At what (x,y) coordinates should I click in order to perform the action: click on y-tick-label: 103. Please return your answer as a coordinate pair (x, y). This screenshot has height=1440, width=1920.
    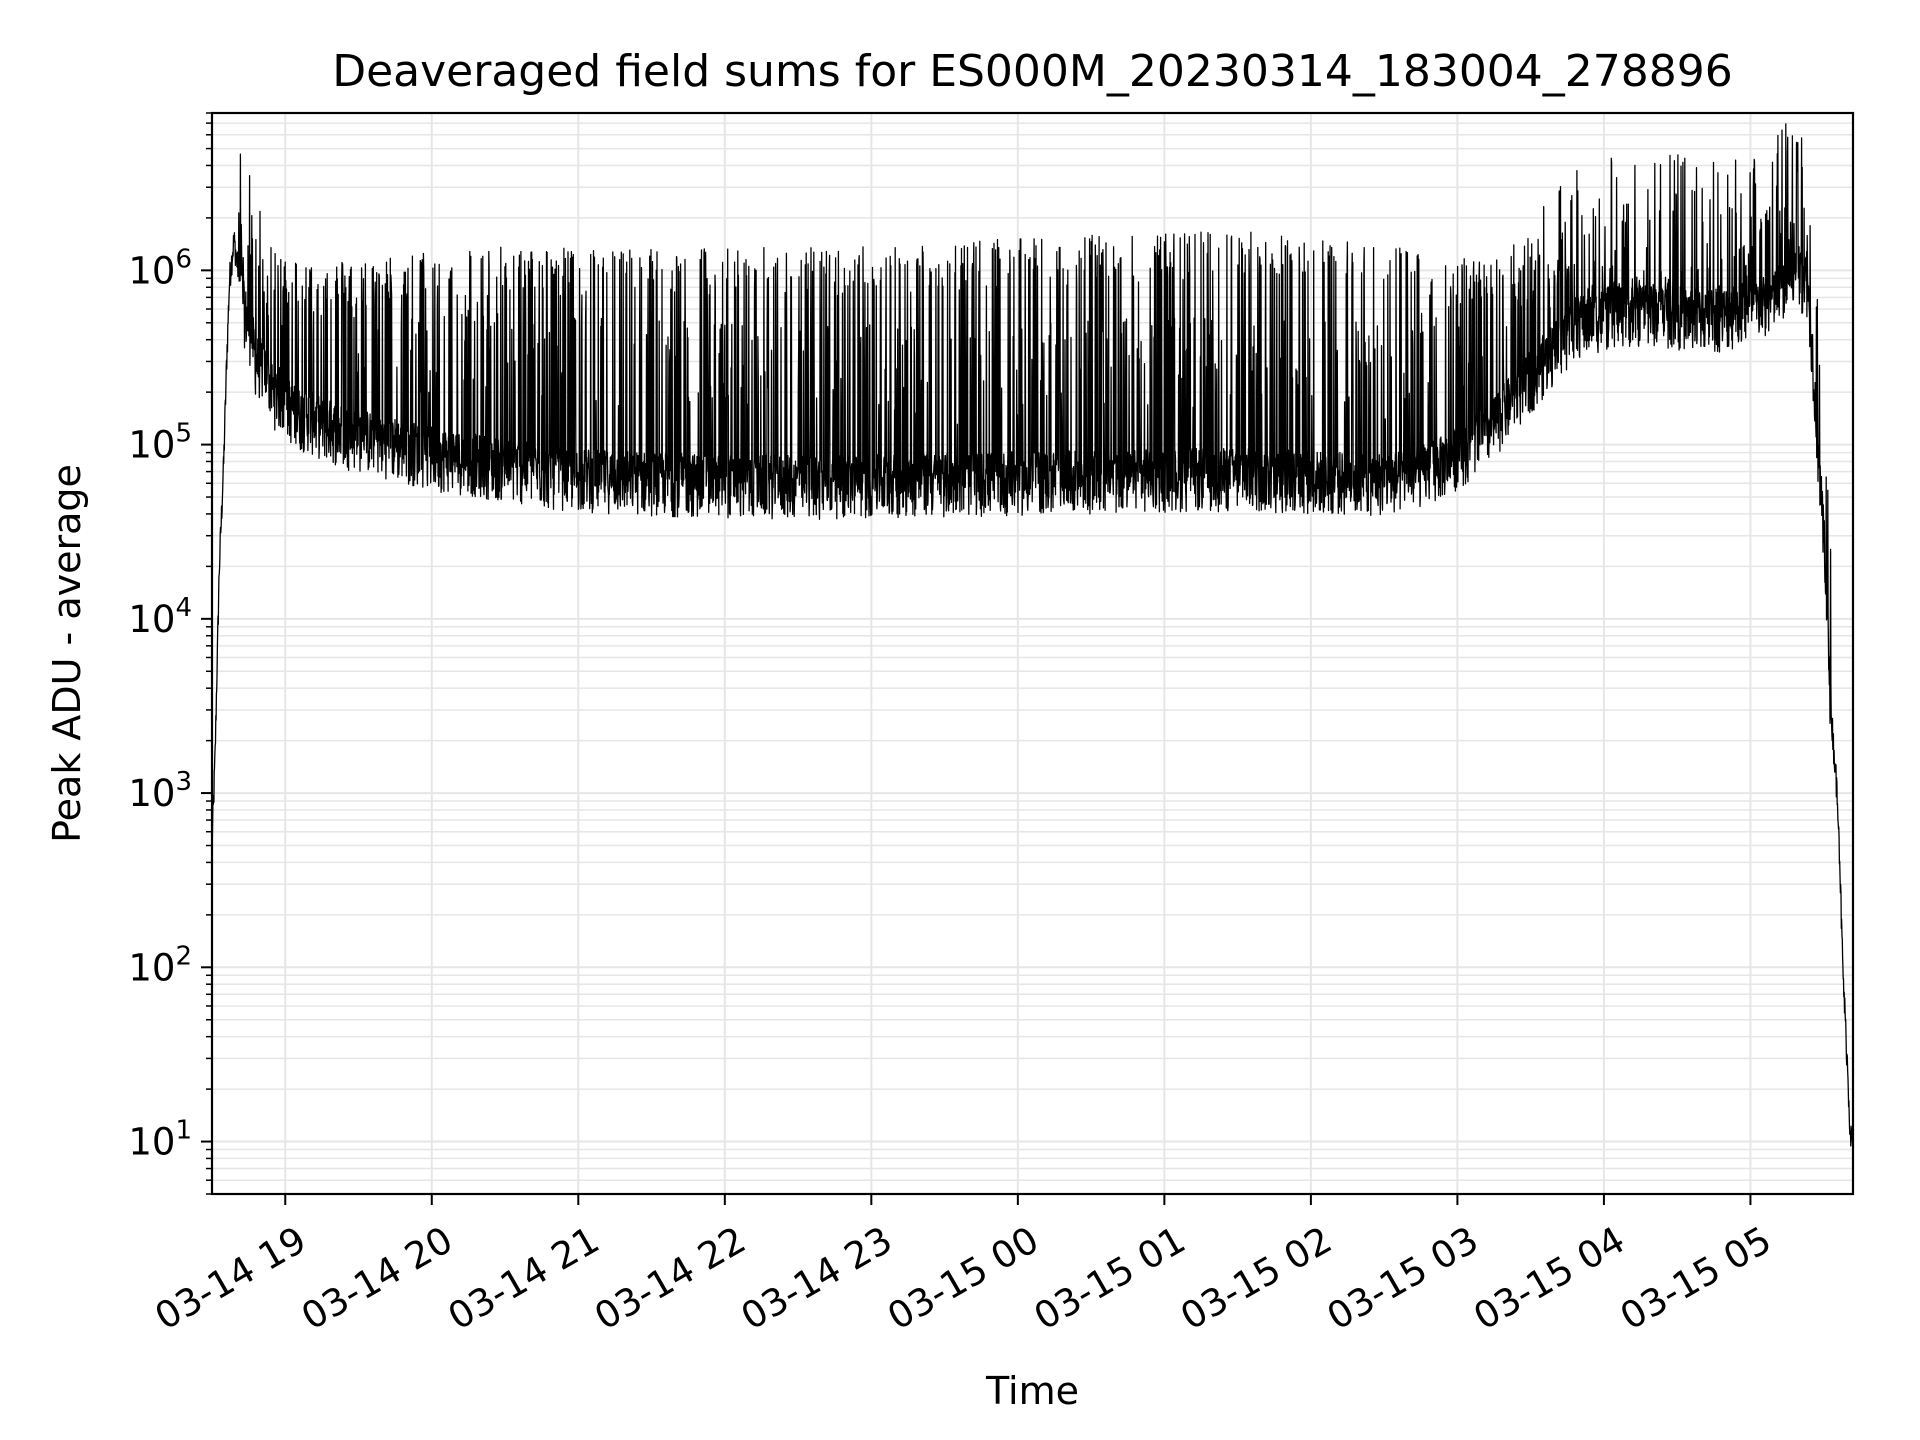
    Looking at the image, I should click on (160, 791).